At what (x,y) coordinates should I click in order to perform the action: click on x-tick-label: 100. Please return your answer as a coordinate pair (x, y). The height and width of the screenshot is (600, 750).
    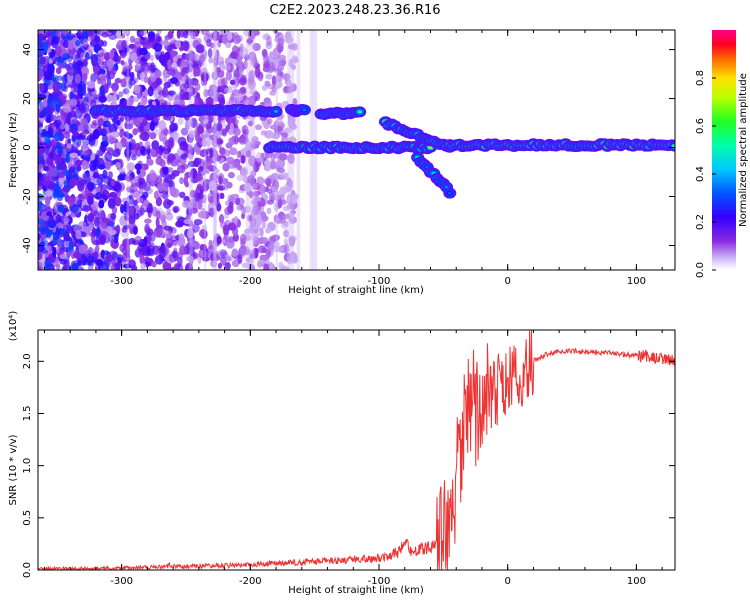
    Looking at the image, I should click on (636, 281).